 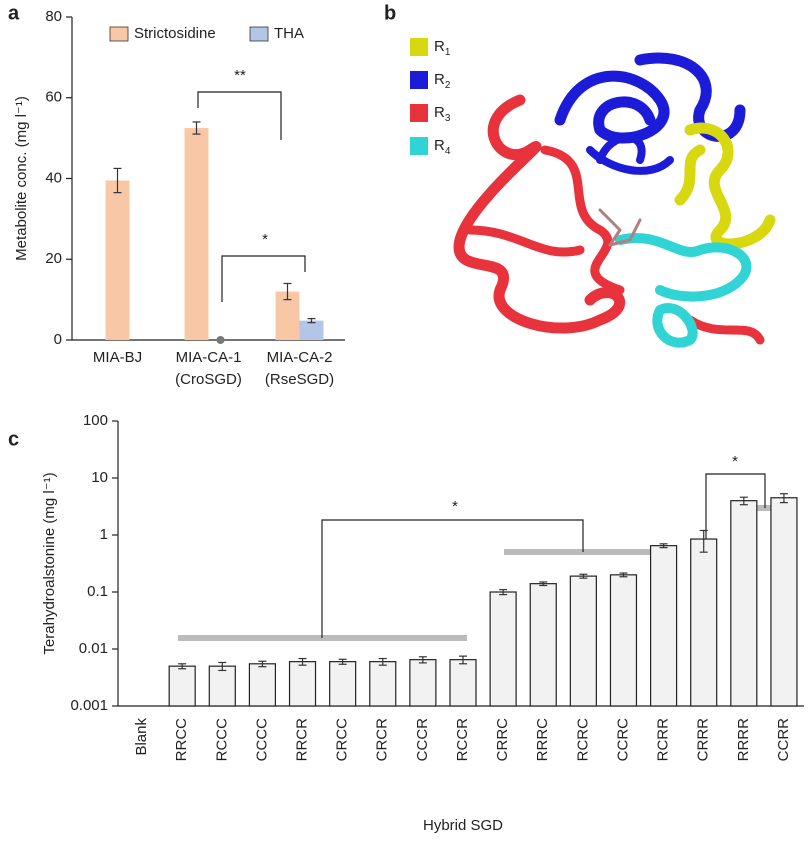 What do you see at coordinates (663, 739) in the screenshot?
I see `x-tick-label: RCRR` at bounding box center [663, 739].